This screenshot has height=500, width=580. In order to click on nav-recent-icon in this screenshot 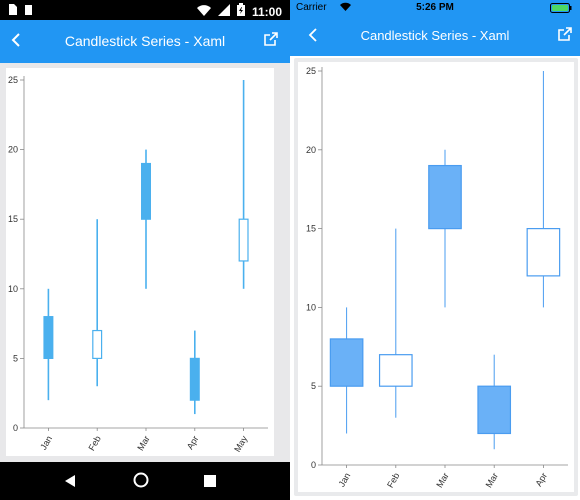, I will do `click(210, 483)`.